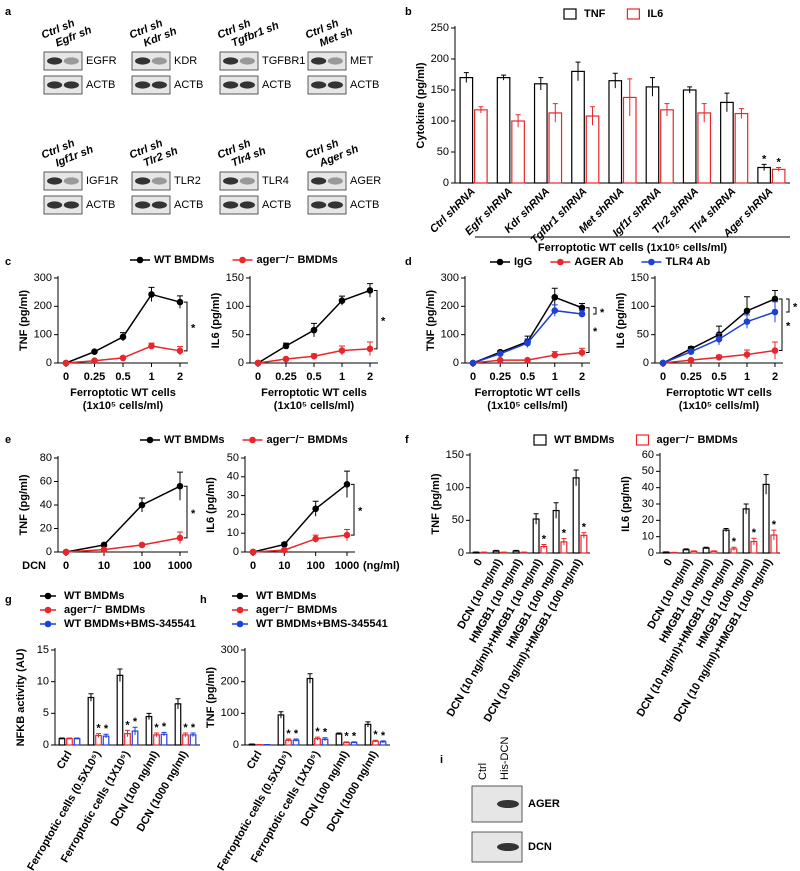 This screenshot has height=871, width=800. I want to click on x-axis-label: Ferroptotic WT cells, so click(123, 393).